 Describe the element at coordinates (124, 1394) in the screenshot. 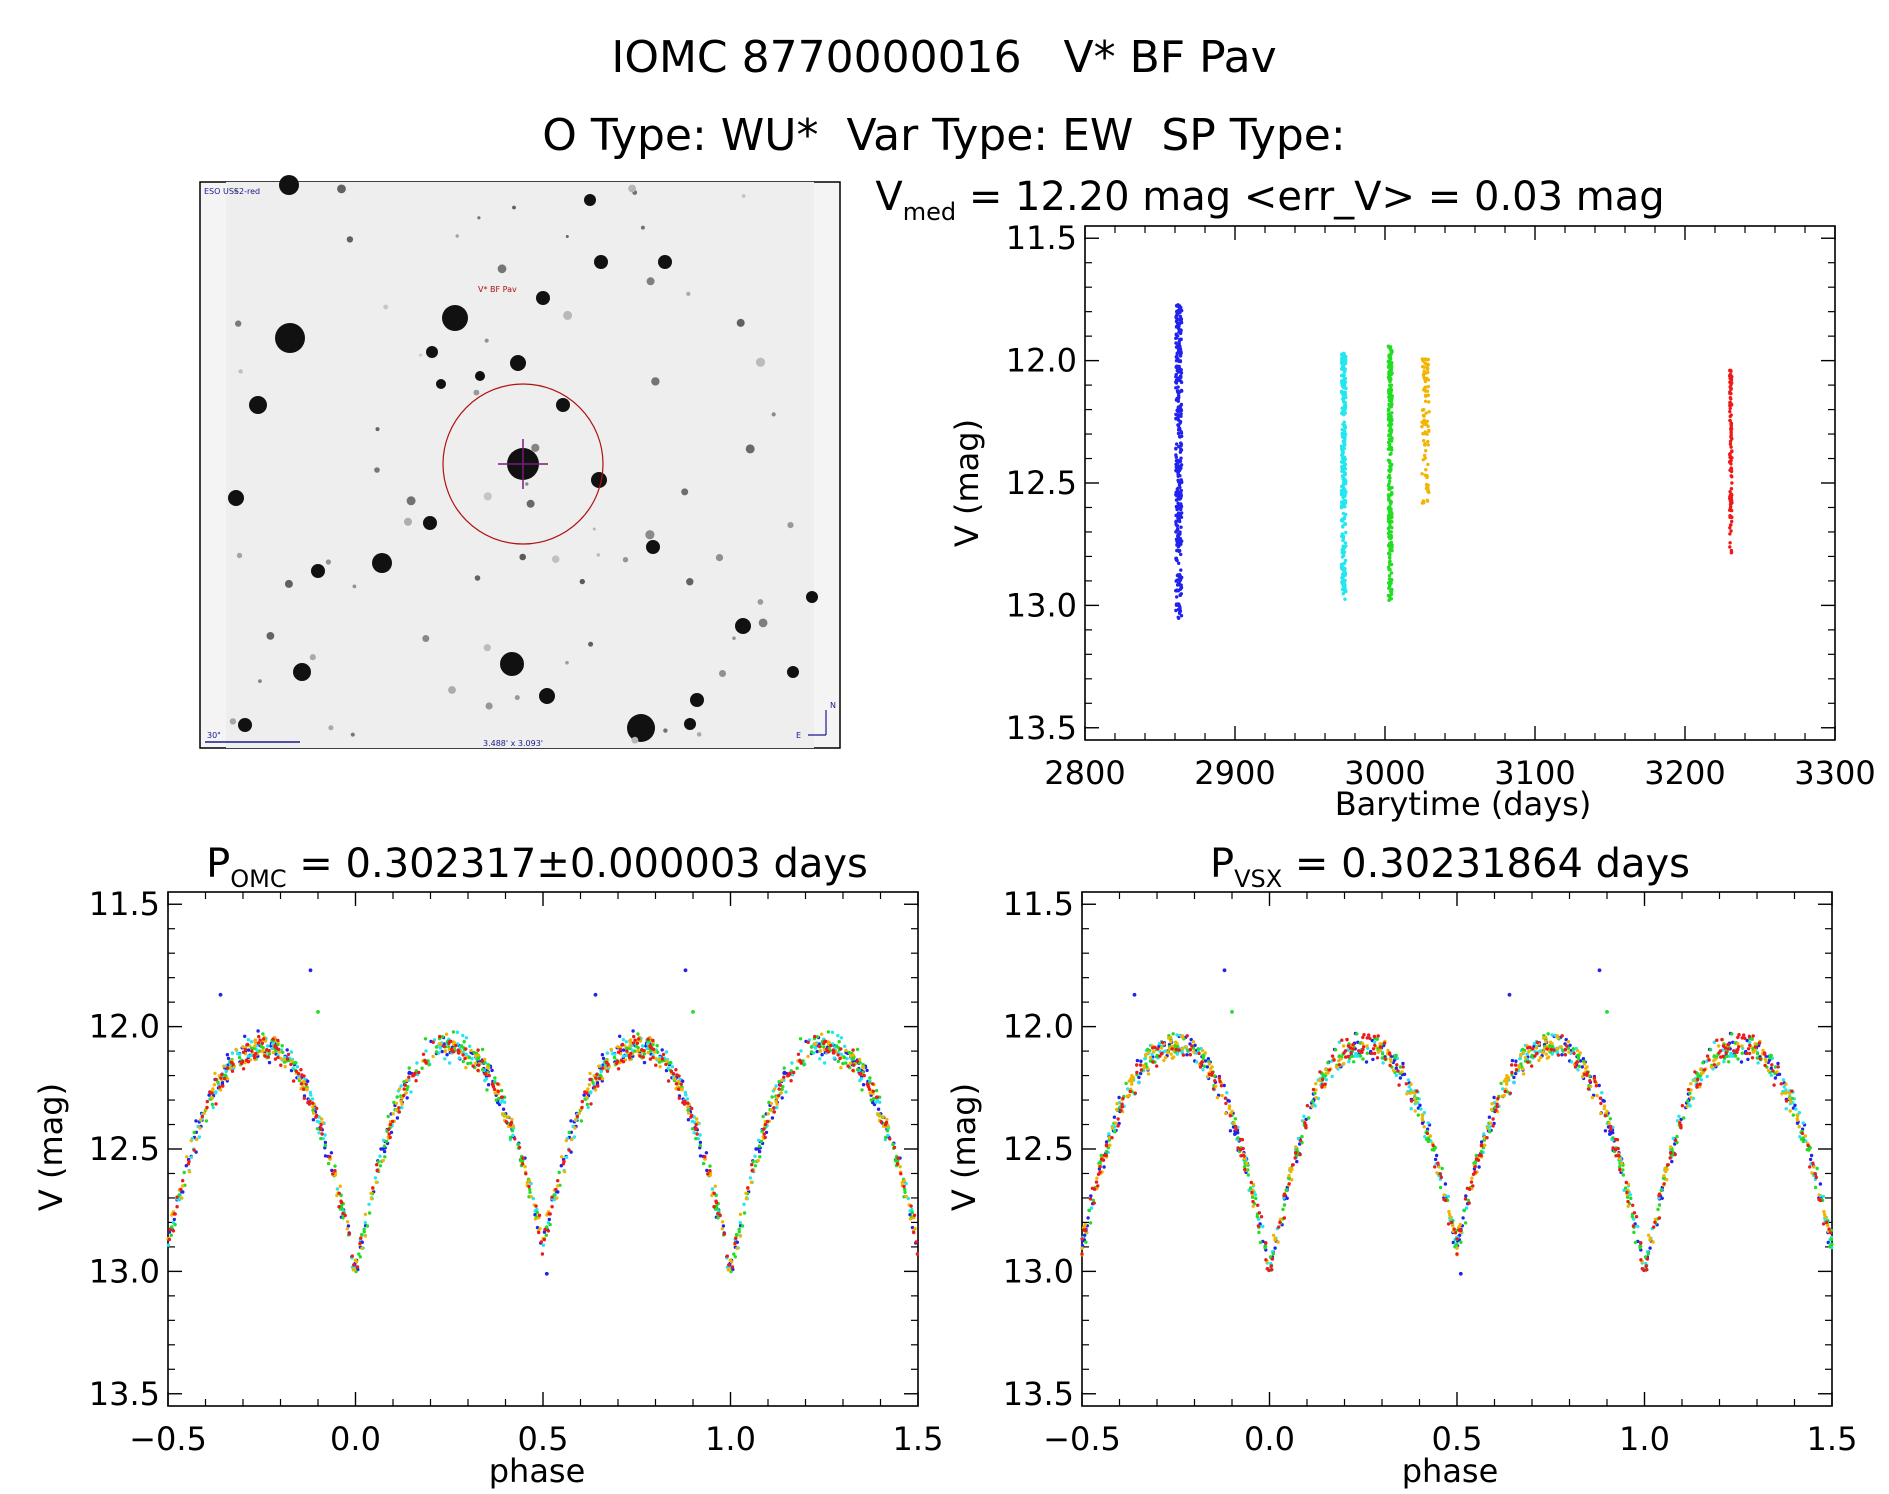

I see `y-tick-label: 13.5` at that location.